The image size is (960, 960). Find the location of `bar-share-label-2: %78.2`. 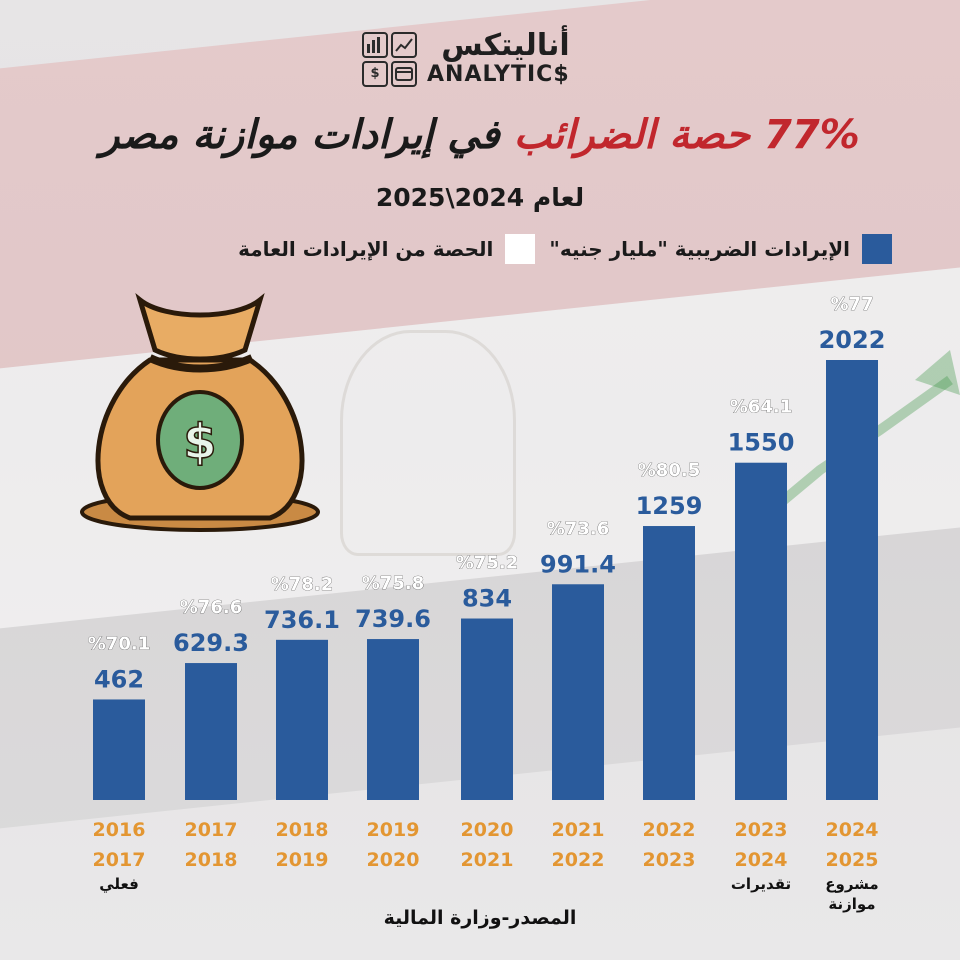

bar-share-label-2: %78.2 is located at coordinates (302, 584).